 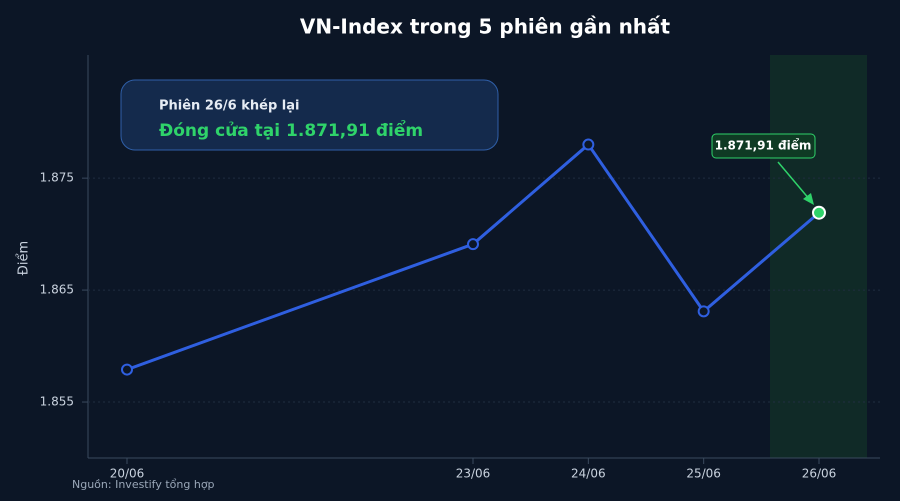 What do you see at coordinates (703, 474) in the screenshot?
I see `x-tick-label: 25/06` at bounding box center [703, 474].